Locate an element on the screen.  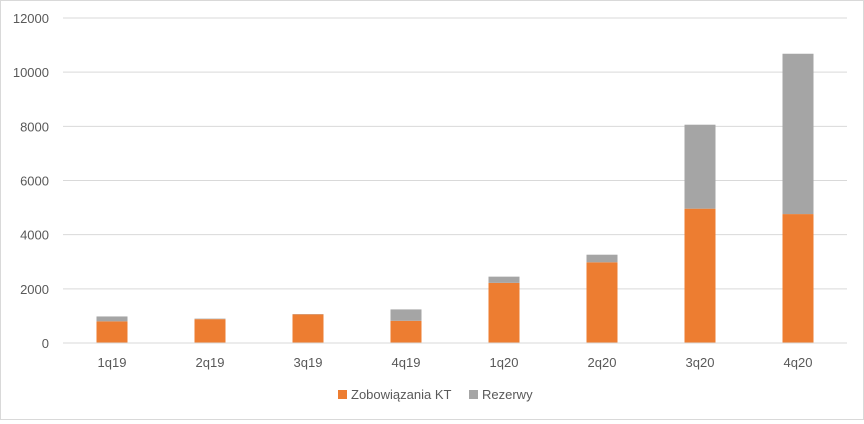
y-tick-label: 10000 is located at coordinates (31, 72).